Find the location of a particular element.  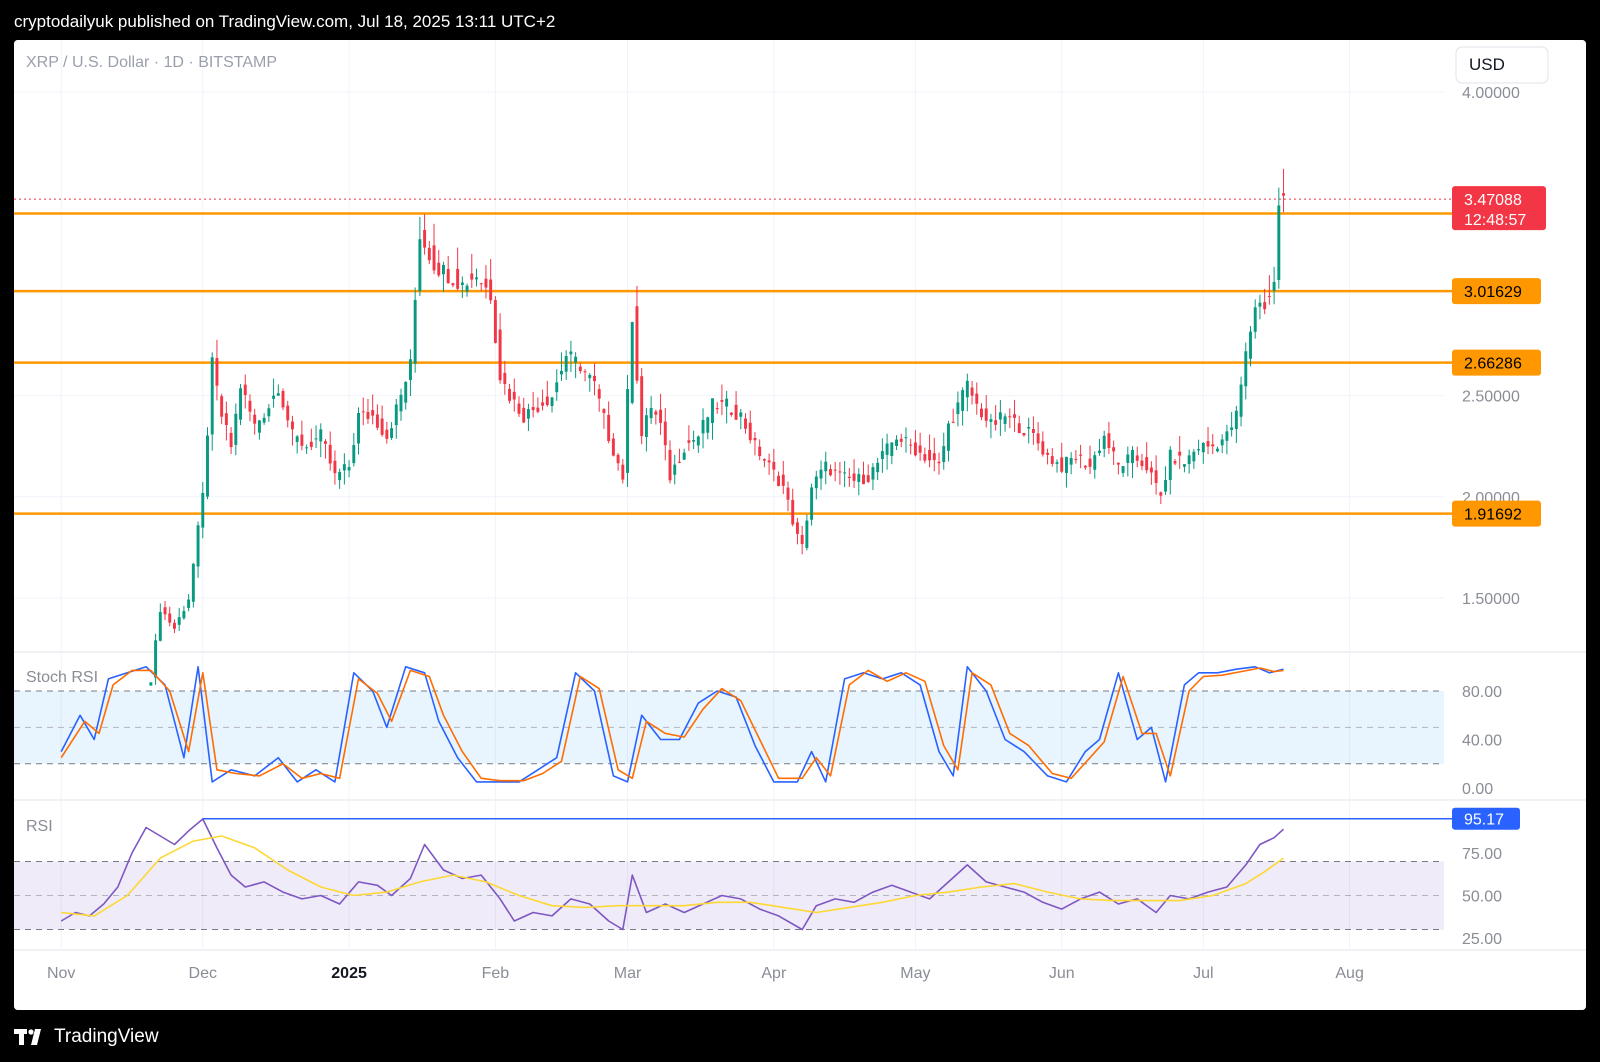

currency-button: USD is located at coordinates (1502, 65).